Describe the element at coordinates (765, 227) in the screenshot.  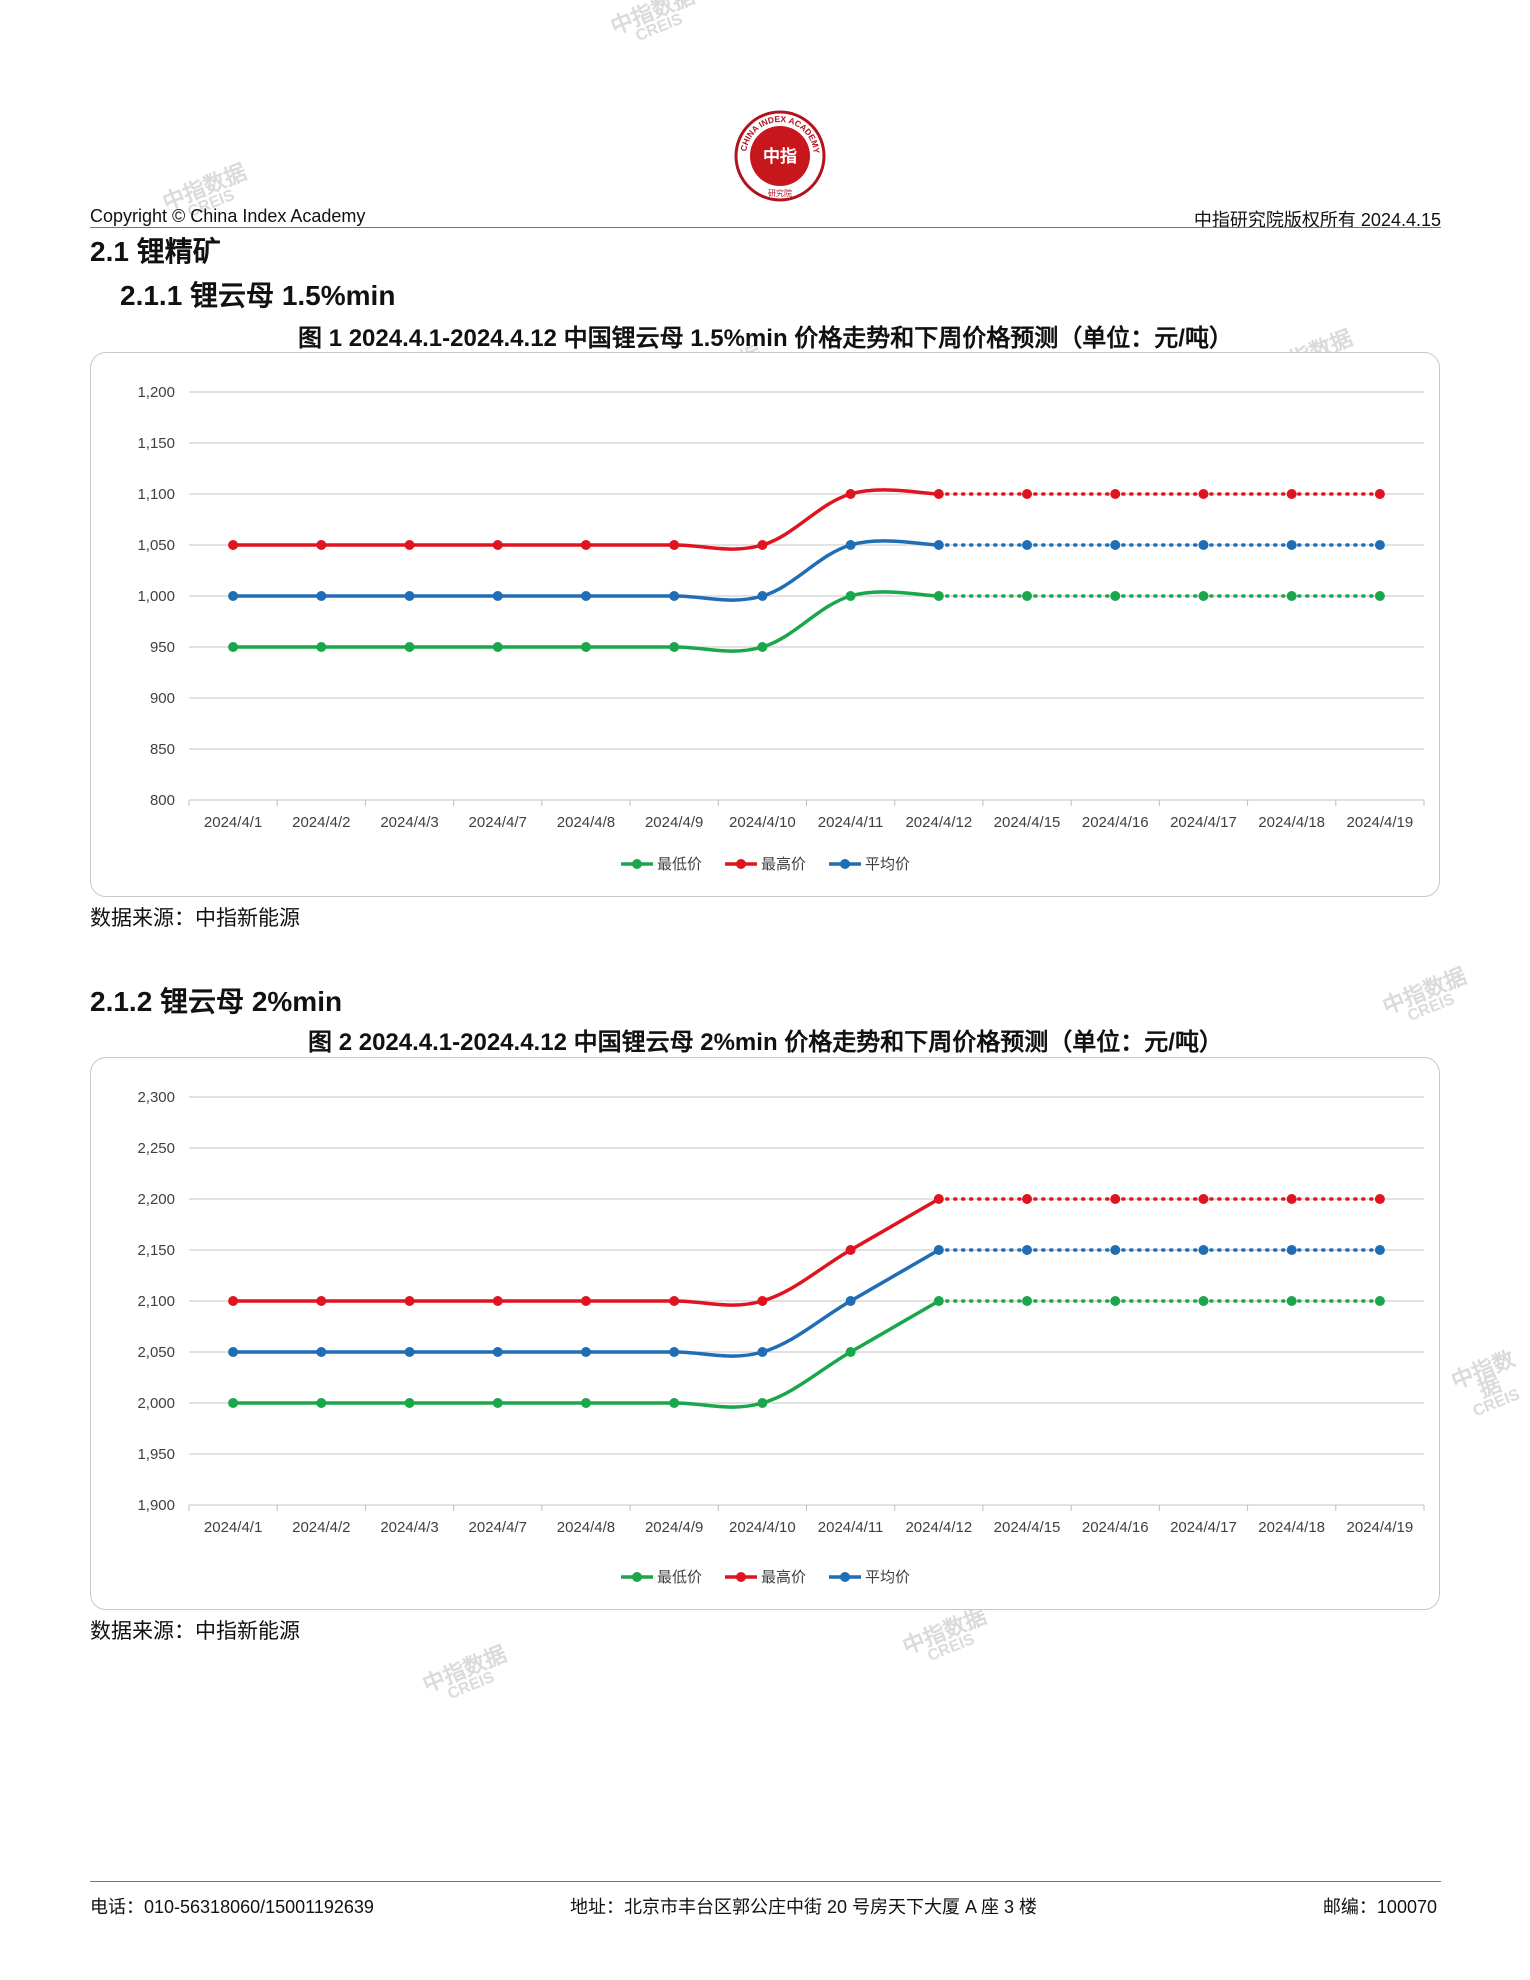
I see `header-divider` at that location.